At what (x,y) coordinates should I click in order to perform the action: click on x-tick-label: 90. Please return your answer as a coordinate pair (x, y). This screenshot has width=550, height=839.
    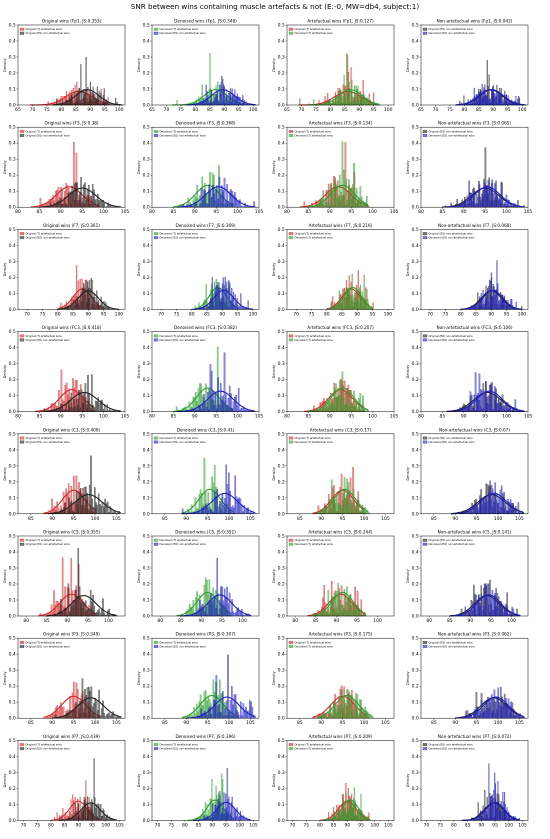
    Looking at the image, I should click on (52, 723).